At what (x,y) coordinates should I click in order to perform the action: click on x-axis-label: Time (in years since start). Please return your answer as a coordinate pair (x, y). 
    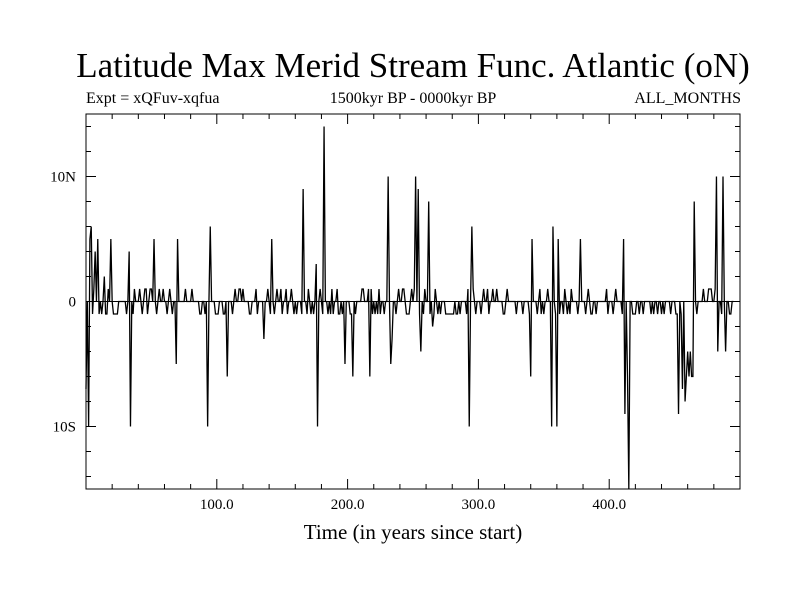
    Looking at the image, I should click on (413, 532).